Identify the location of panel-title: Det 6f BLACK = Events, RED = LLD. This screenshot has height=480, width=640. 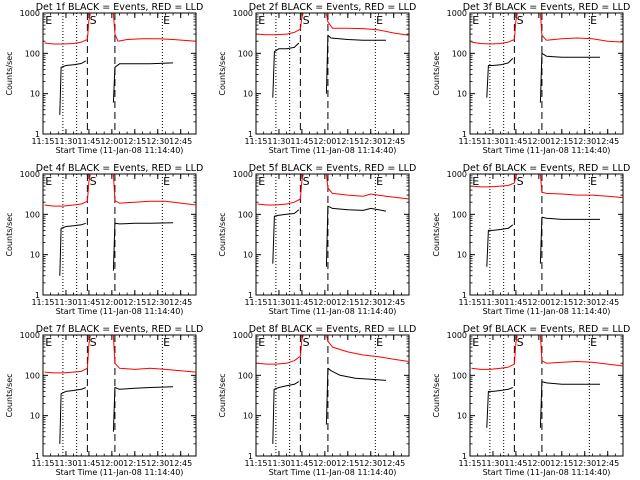
(547, 168).